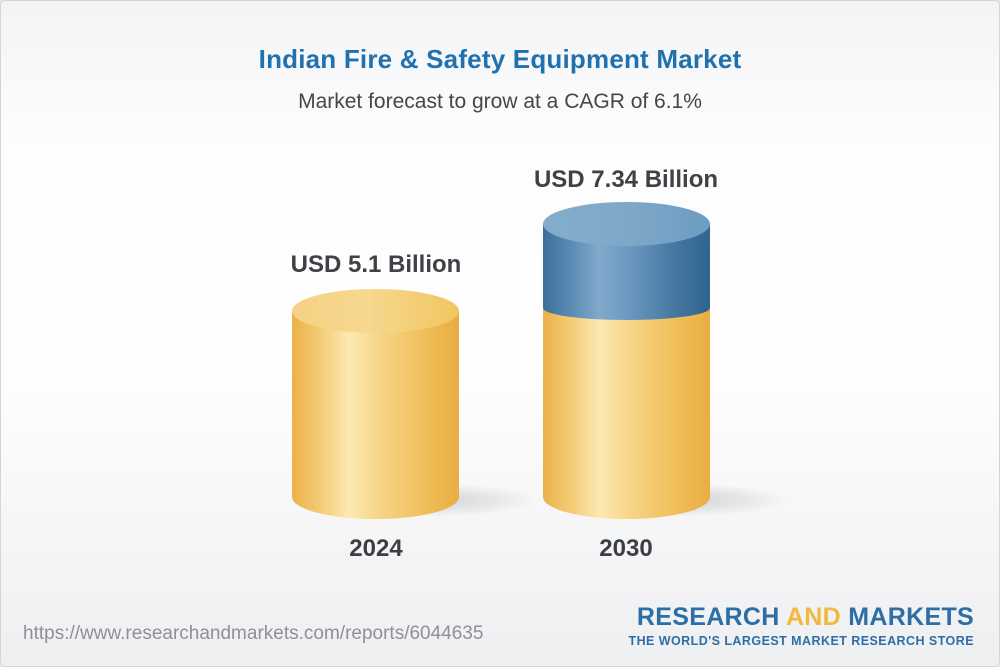 The image size is (1000, 667). What do you see at coordinates (626, 548) in the screenshot?
I see `year-label-2030: 2030` at bounding box center [626, 548].